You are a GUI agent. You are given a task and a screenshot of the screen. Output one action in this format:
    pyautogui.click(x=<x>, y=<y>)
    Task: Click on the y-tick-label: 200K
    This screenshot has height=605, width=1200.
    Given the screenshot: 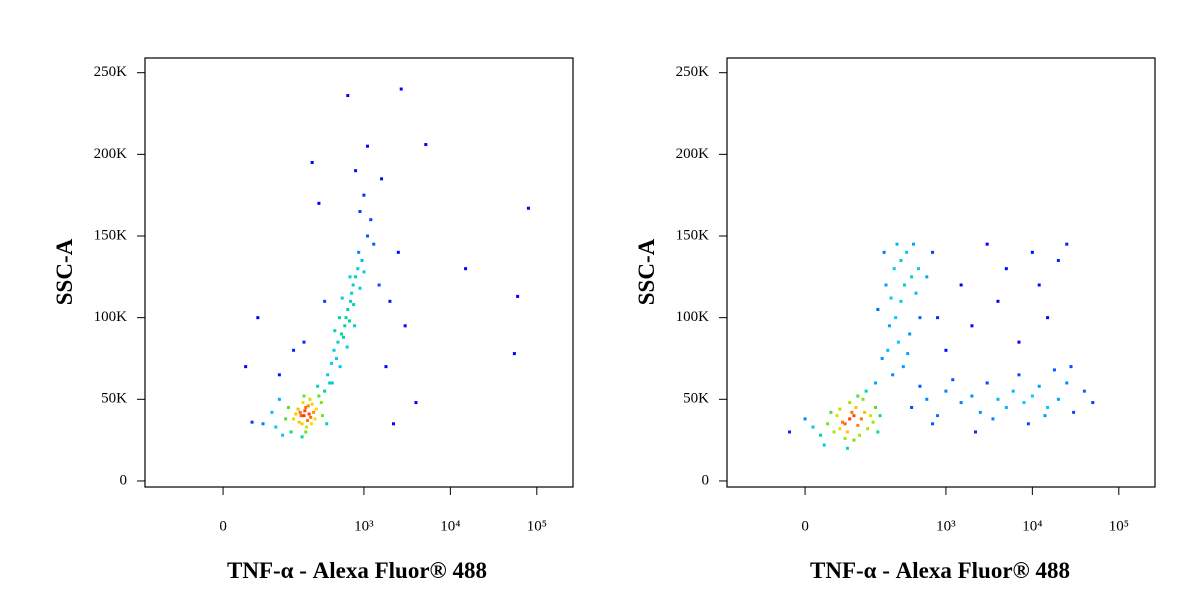 What is the action you would take?
    pyautogui.click(x=693, y=154)
    